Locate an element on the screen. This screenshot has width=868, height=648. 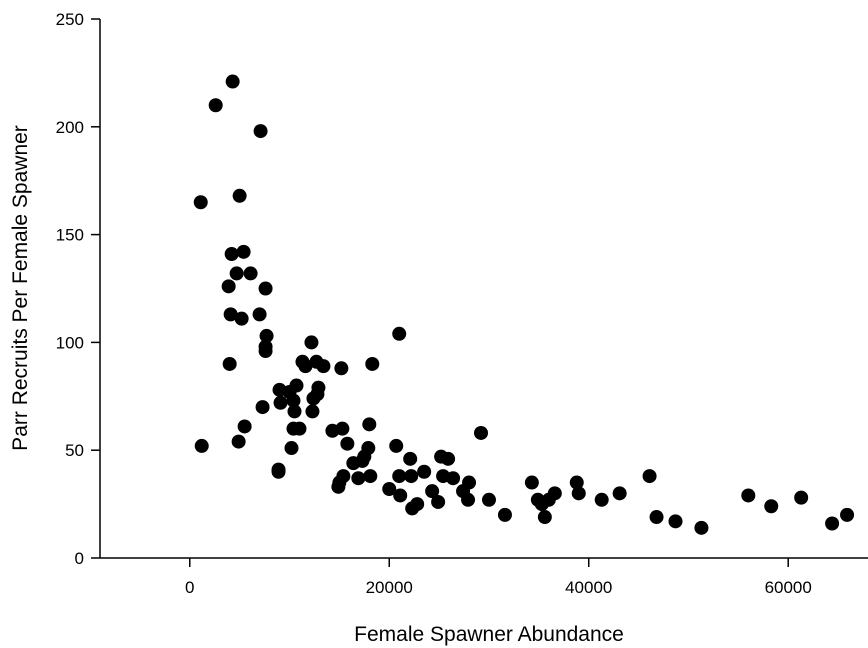
x-axis-title: Female Spawner Abundance is located at coordinates (489, 634).